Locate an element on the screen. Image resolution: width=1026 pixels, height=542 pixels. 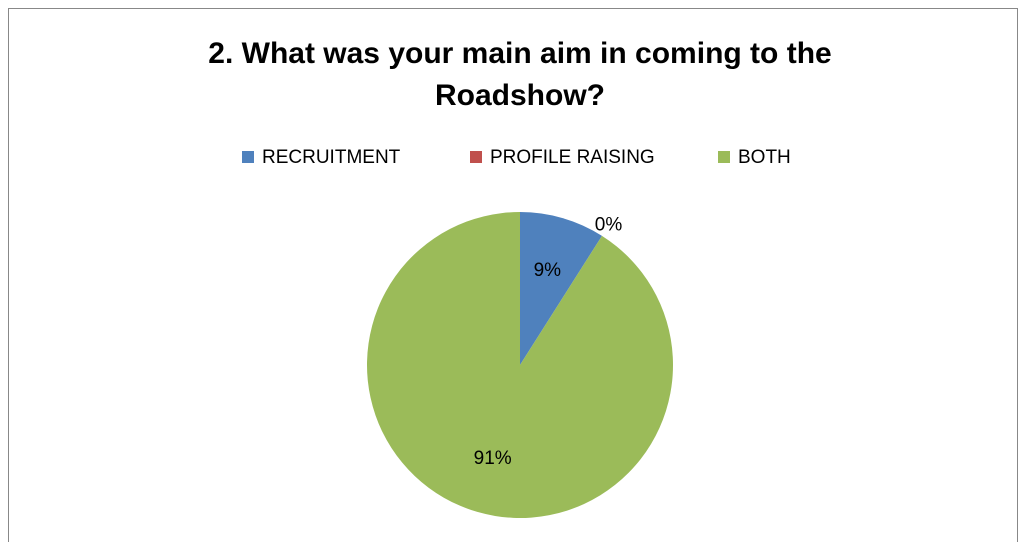
data-label: 91% is located at coordinates (493, 458).